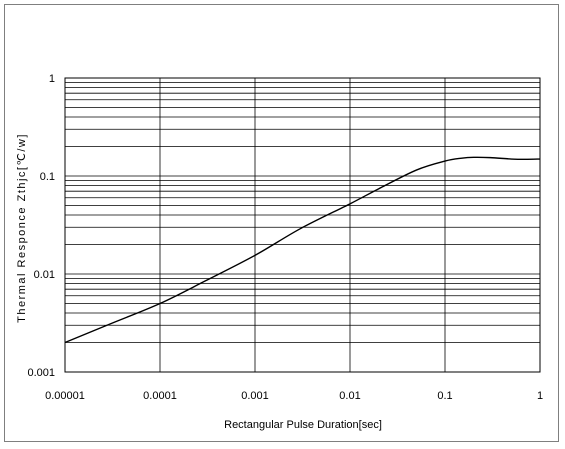 The height and width of the screenshot is (449, 565). What do you see at coordinates (303, 425) in the screenshot?
I see `x-axis-label: Rectangular Pulse Duration[sec]` at bounding box center [303, 425].